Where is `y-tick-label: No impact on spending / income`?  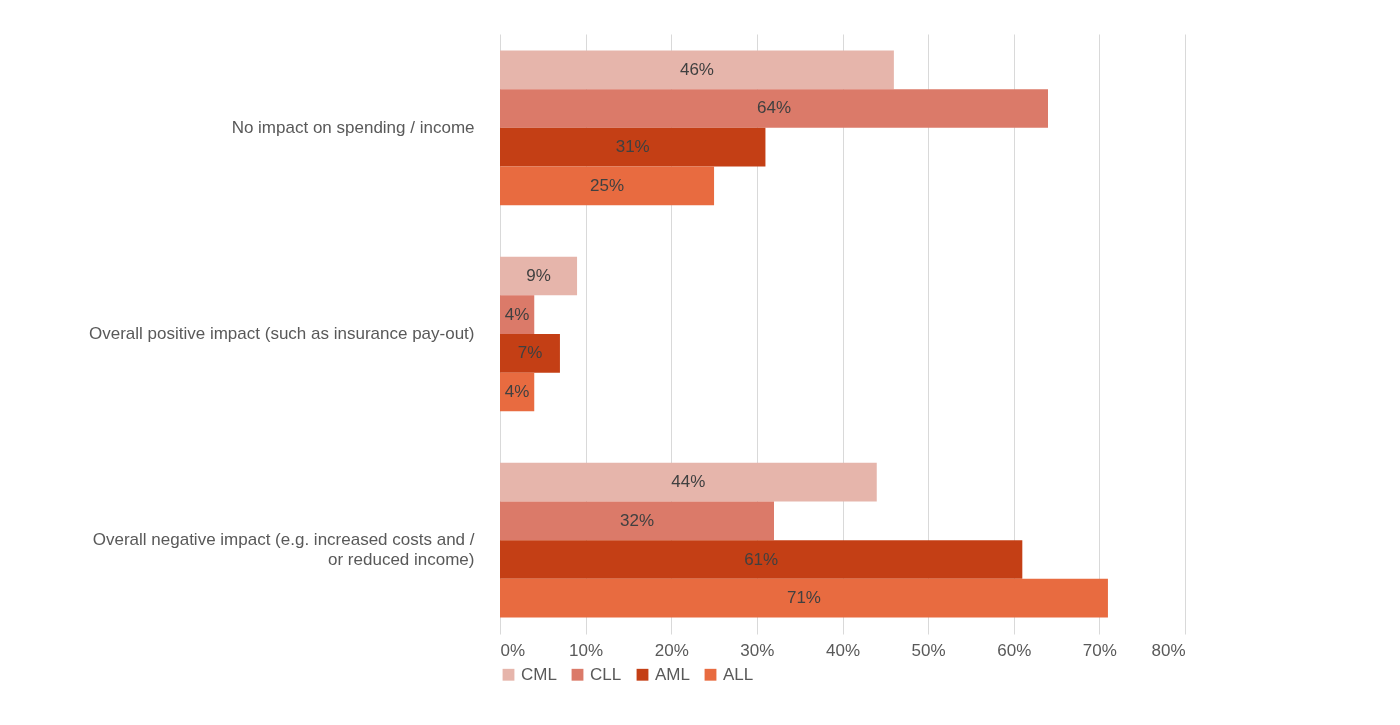
y-tick-label: No impact on spending / income is located at coordinates (353, 127).